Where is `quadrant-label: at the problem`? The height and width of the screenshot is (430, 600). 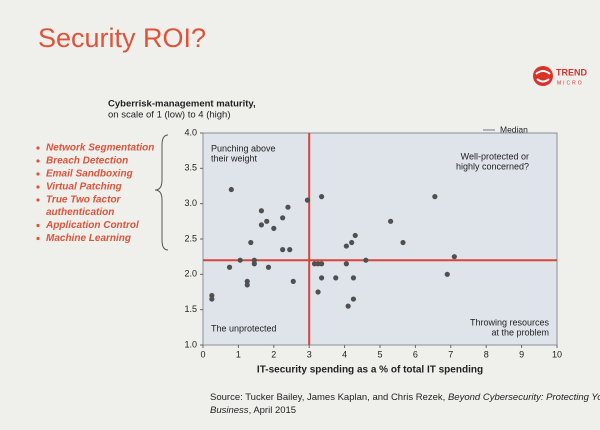
quadrant-label: at the problem is located at coordinates (520, 332).